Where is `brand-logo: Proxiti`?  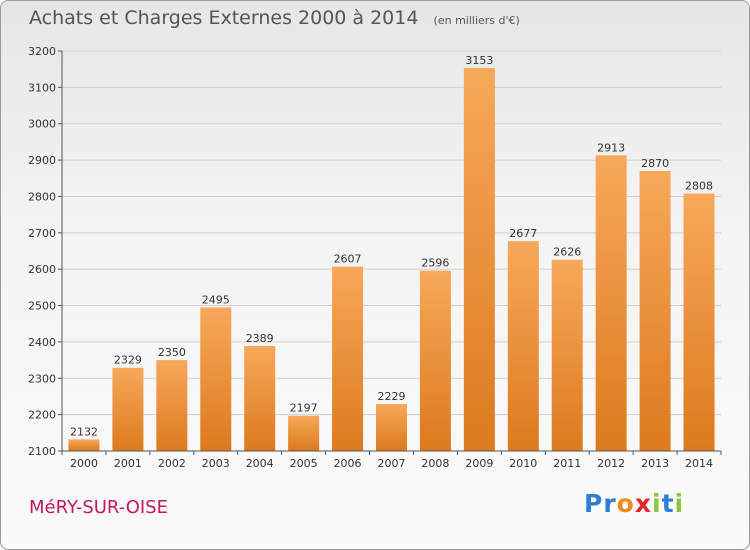 brand-logo: Proxiti is located at coordinates (634, 503).